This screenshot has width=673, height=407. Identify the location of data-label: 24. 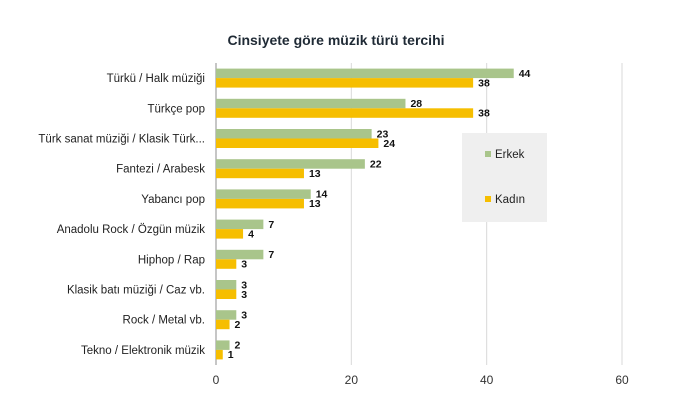
(389, 144).